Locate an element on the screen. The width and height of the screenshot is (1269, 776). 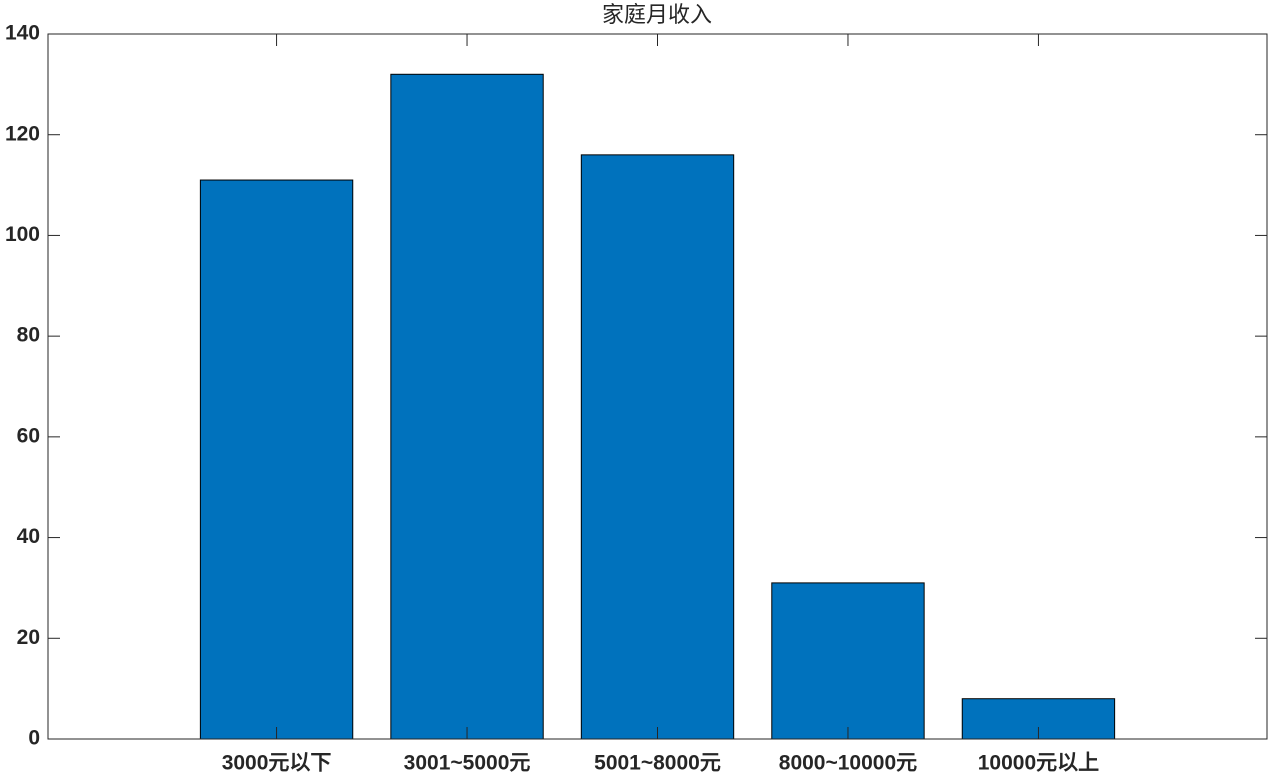
y-tick-label: 80 is located at coordinates (28, 335).